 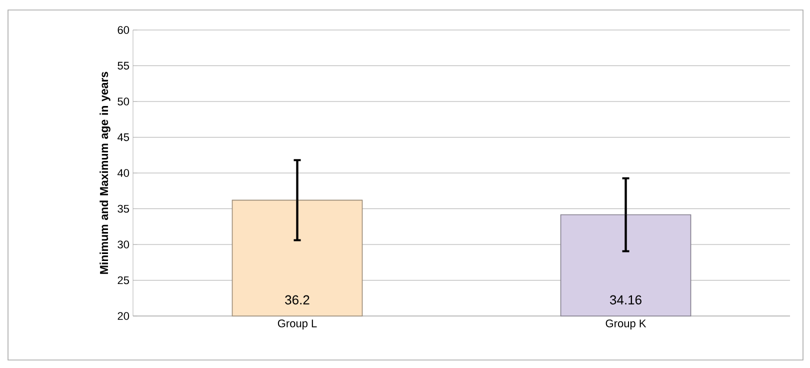 What do you see at coordinates (124, 316) in the screenshot?
I see `y-tick-label: 20` at bounding box center [124, 316].